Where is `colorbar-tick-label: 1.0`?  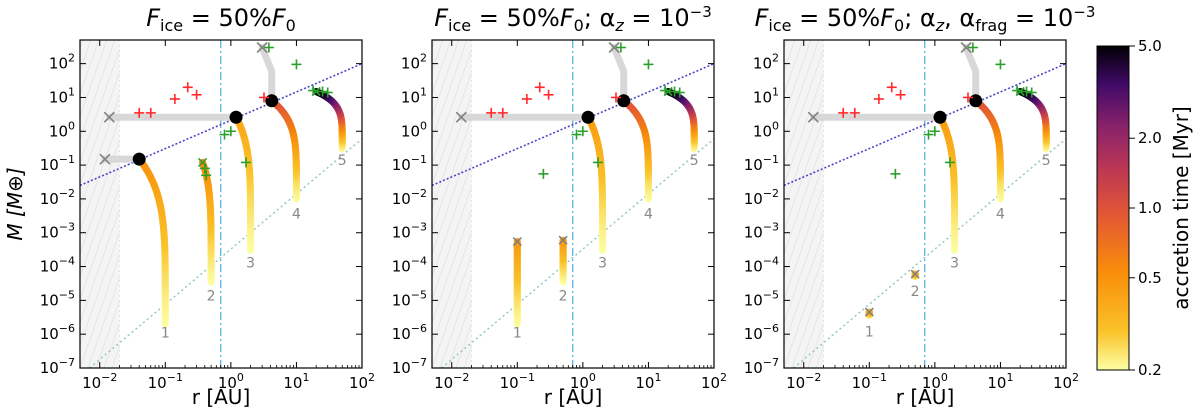 colorbar-tick-label: 1.0 is located at coordinates (1150, 208).